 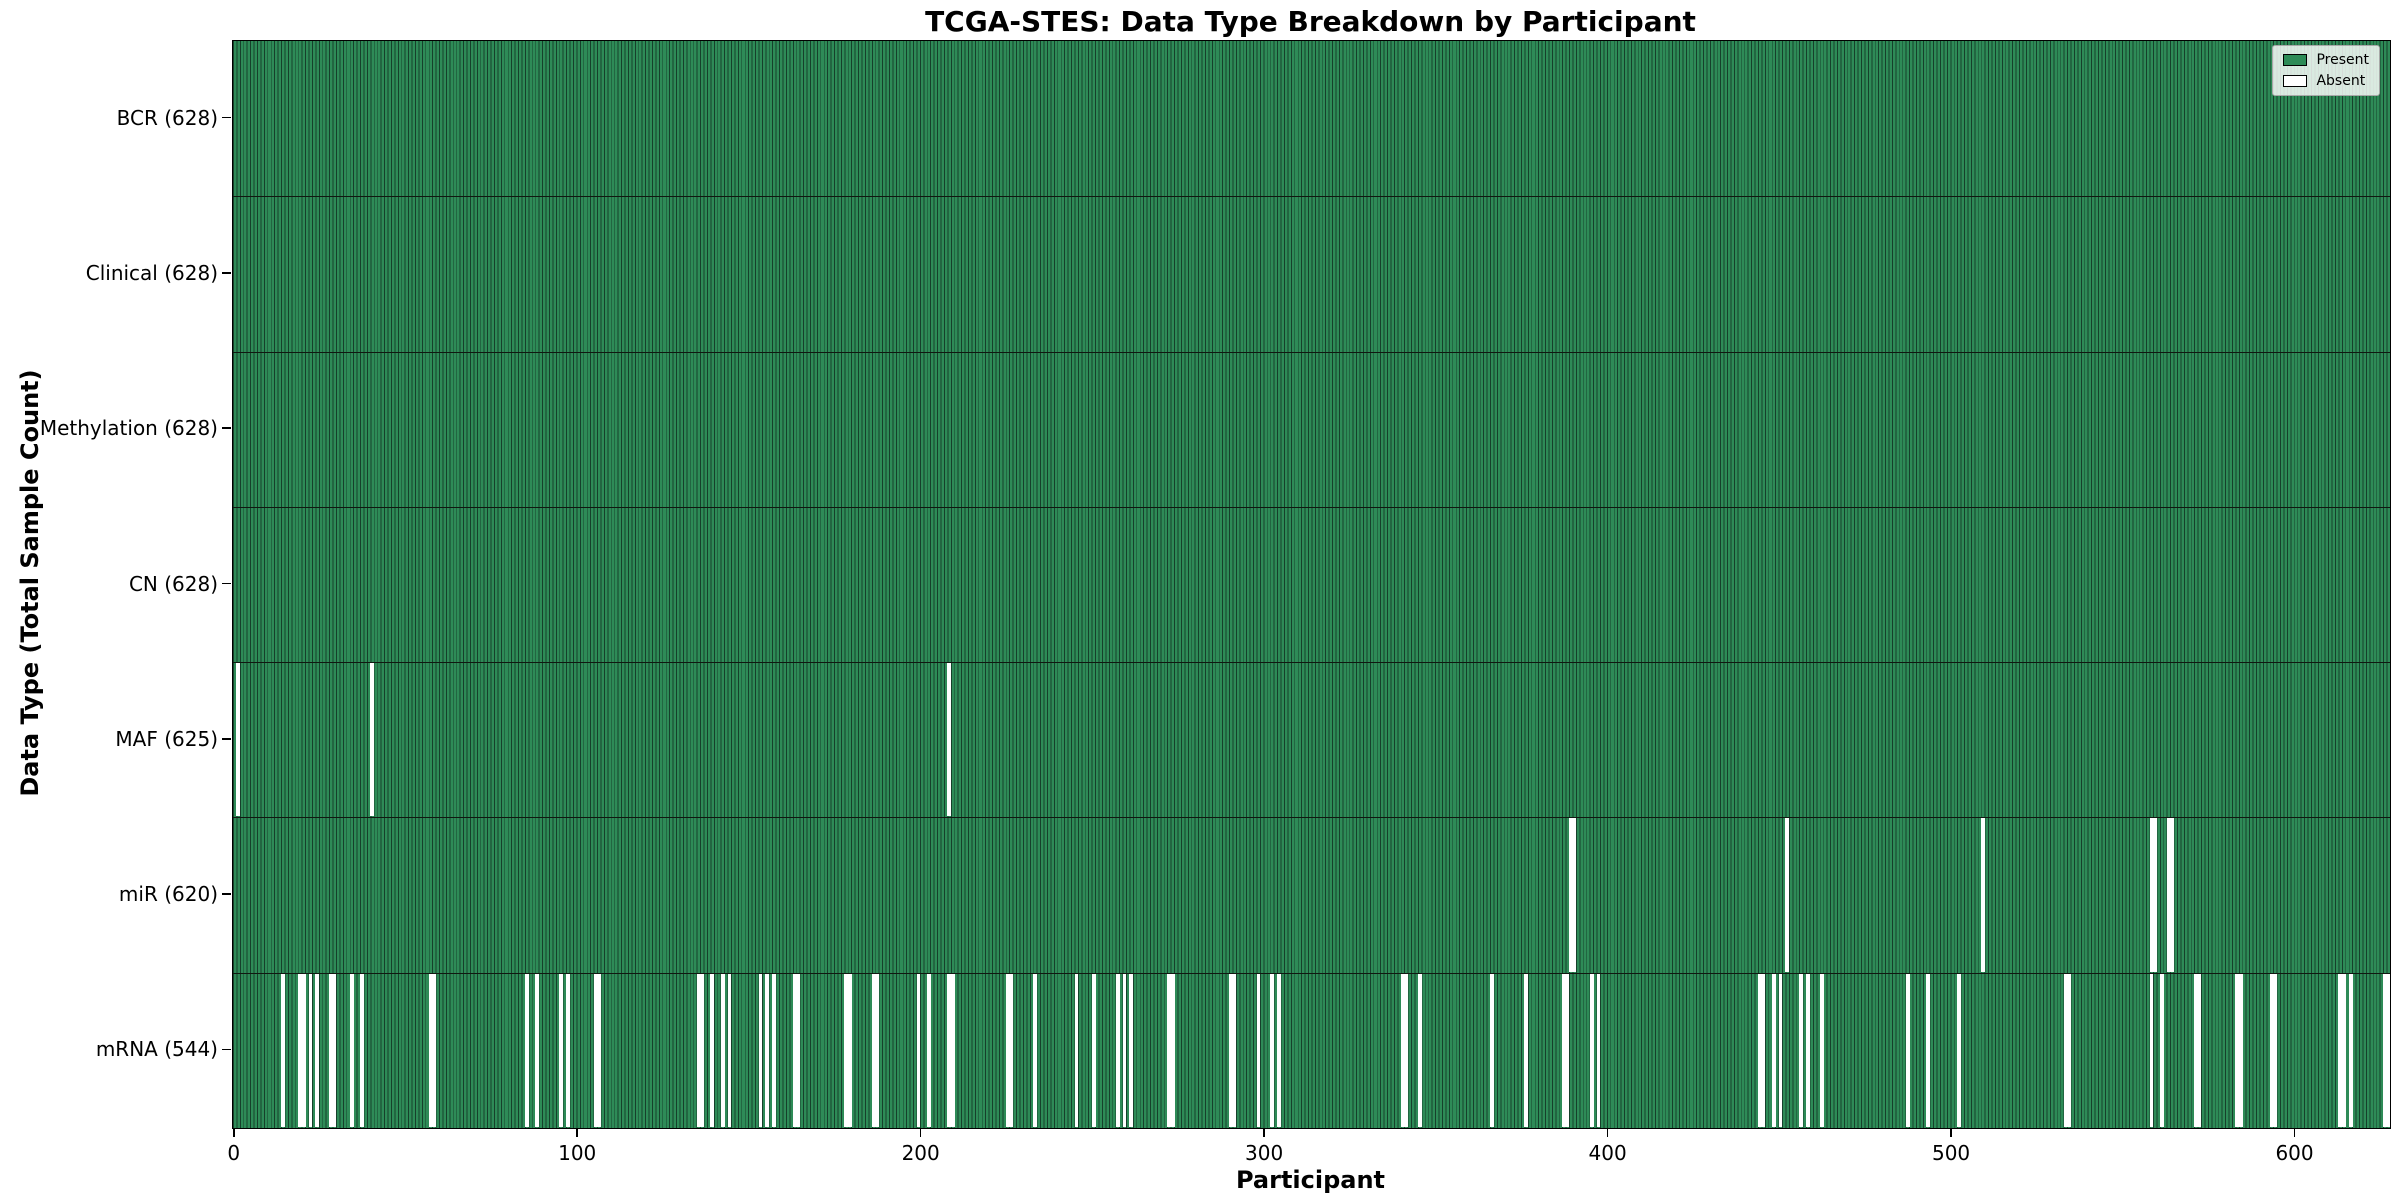 What do you see at coordinates (2295, 60) in the screenshot?
I see `legend-swatch-present-icon` at bounding box center [2295, 60].